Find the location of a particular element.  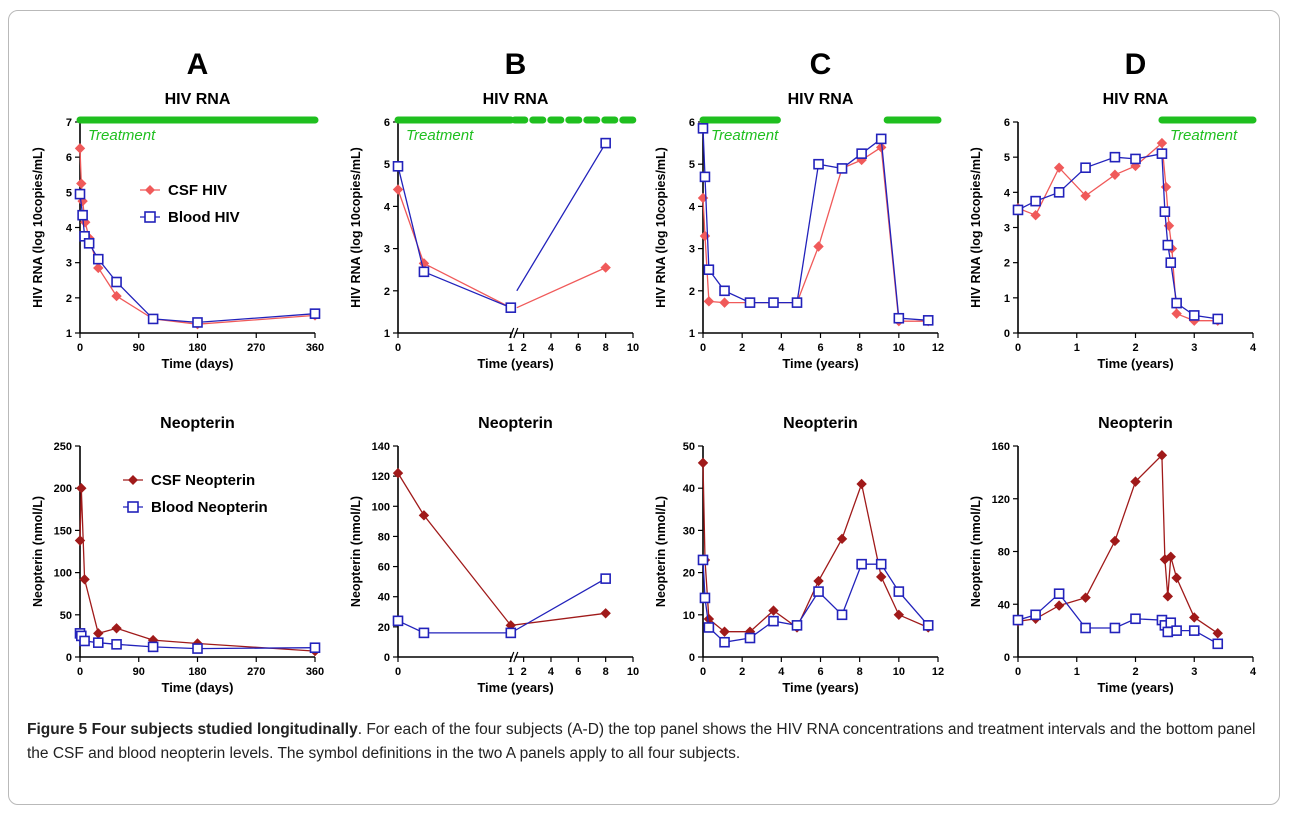

y-tick-label: 120 is located at coordinates (381, 477).